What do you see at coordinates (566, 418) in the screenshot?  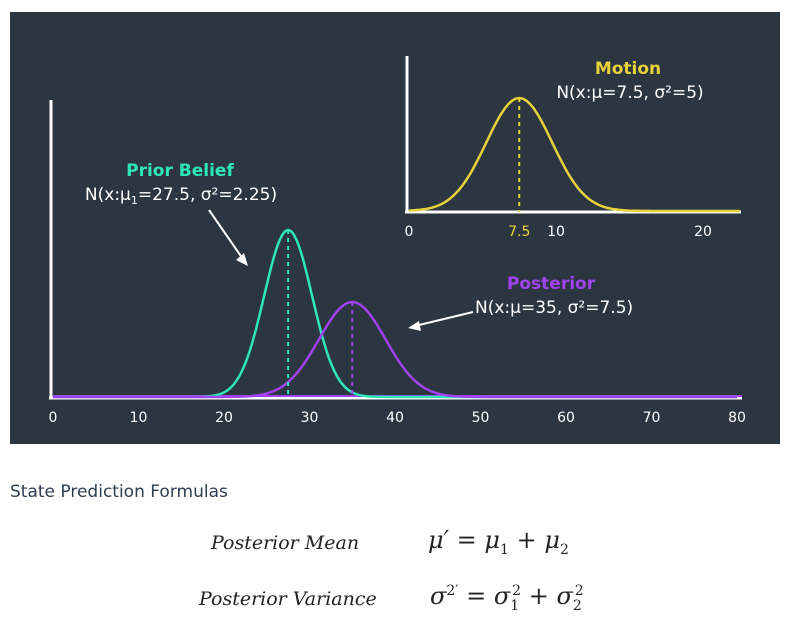 I see `main-x-tick-label: 60` at bounding box center [566, 418].